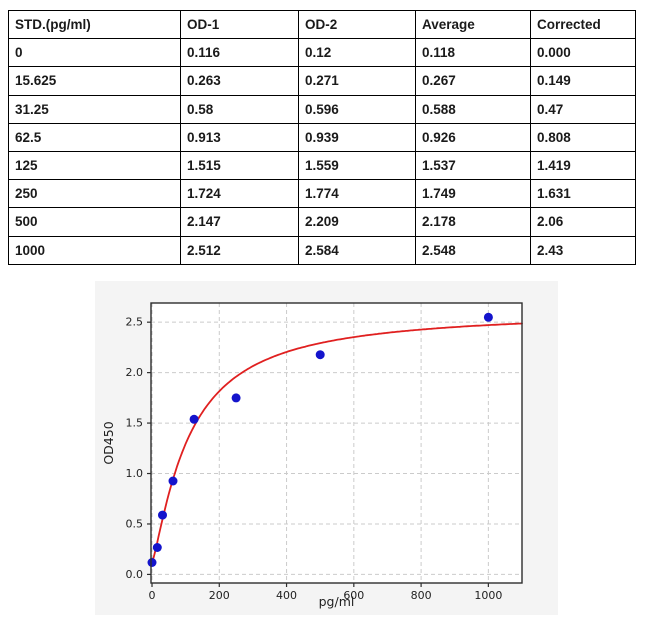 The height and width of the screenshot is (619, 661). What do you see at coordinates (583, 194) in the screenshot?
I see `table-cell: 1.631` at bounding box center [583, 194].